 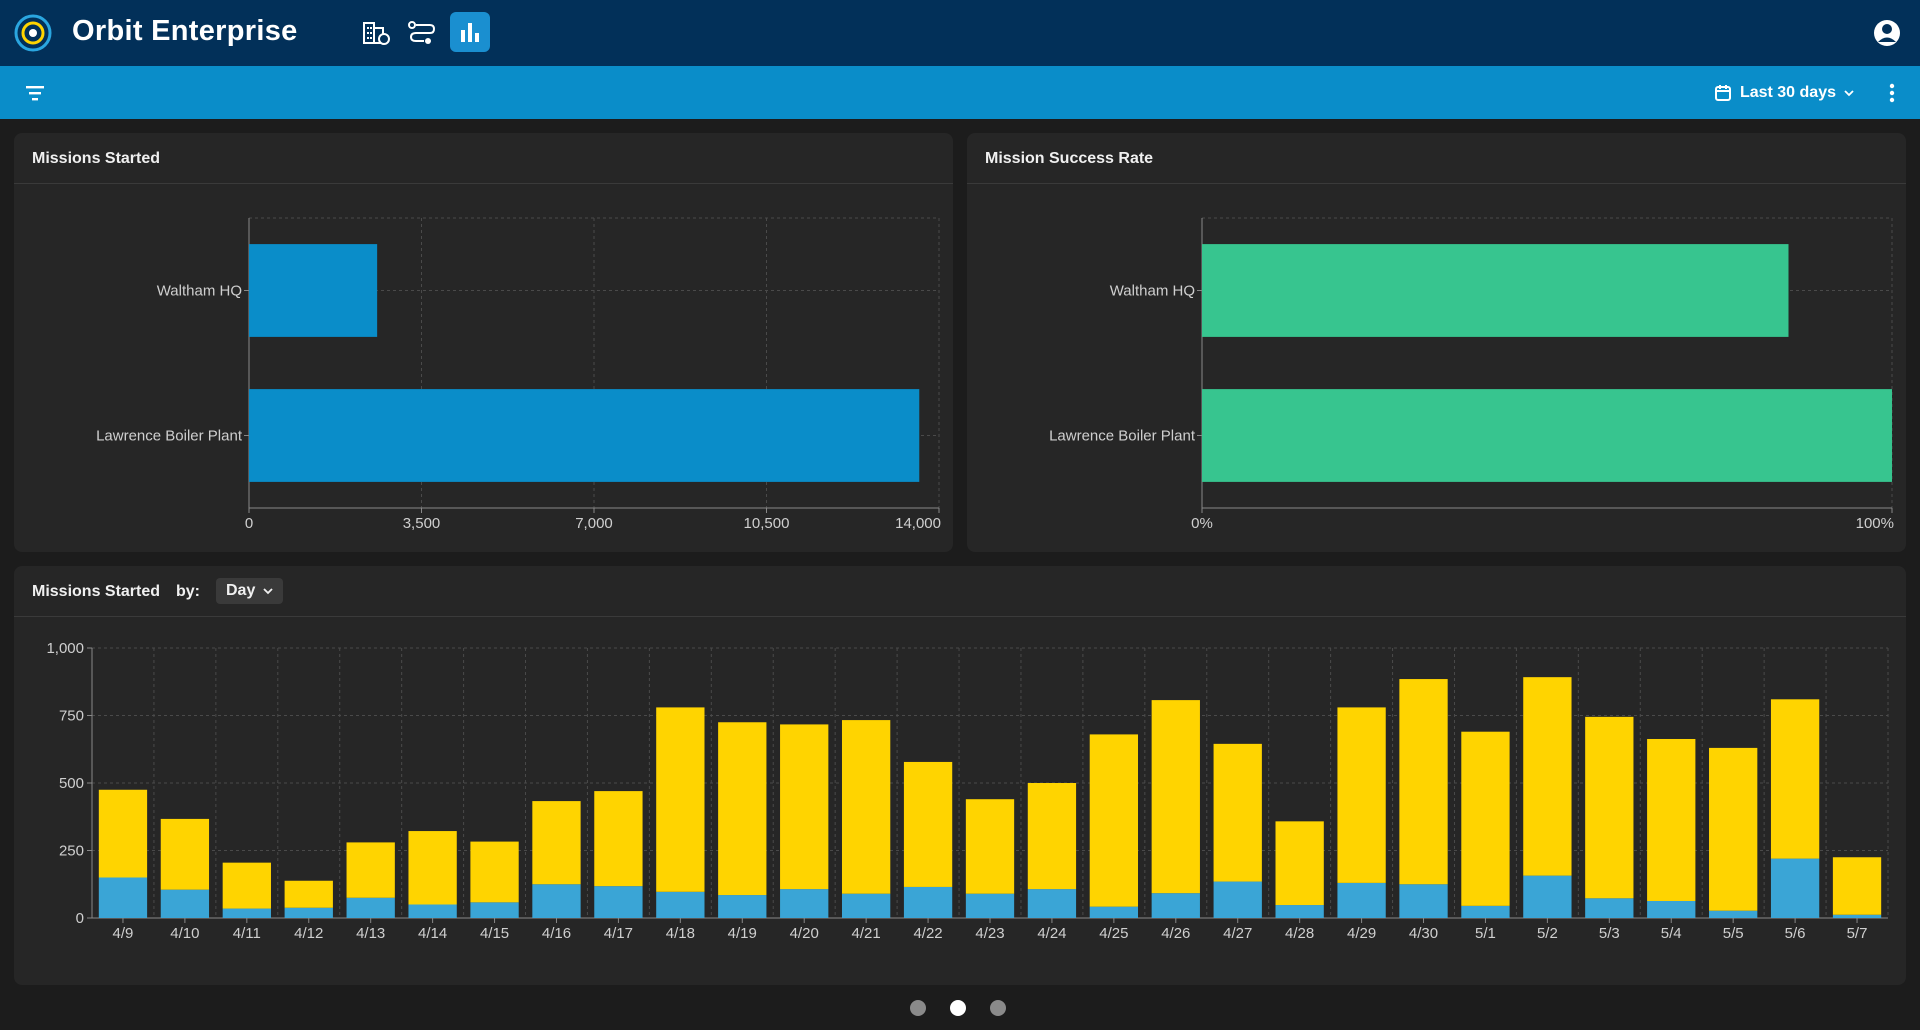 I want to click on x-tick-label: 4/11, so click(x=247, y=933).